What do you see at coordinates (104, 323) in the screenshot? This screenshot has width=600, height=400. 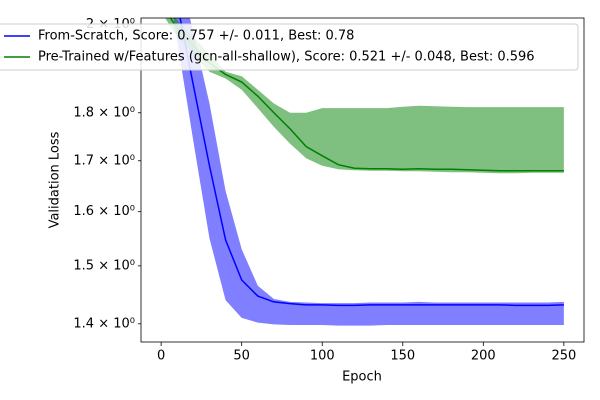 I see `y-tick-label: 1.4 × 10⁰` at bounding box center [104, 323].